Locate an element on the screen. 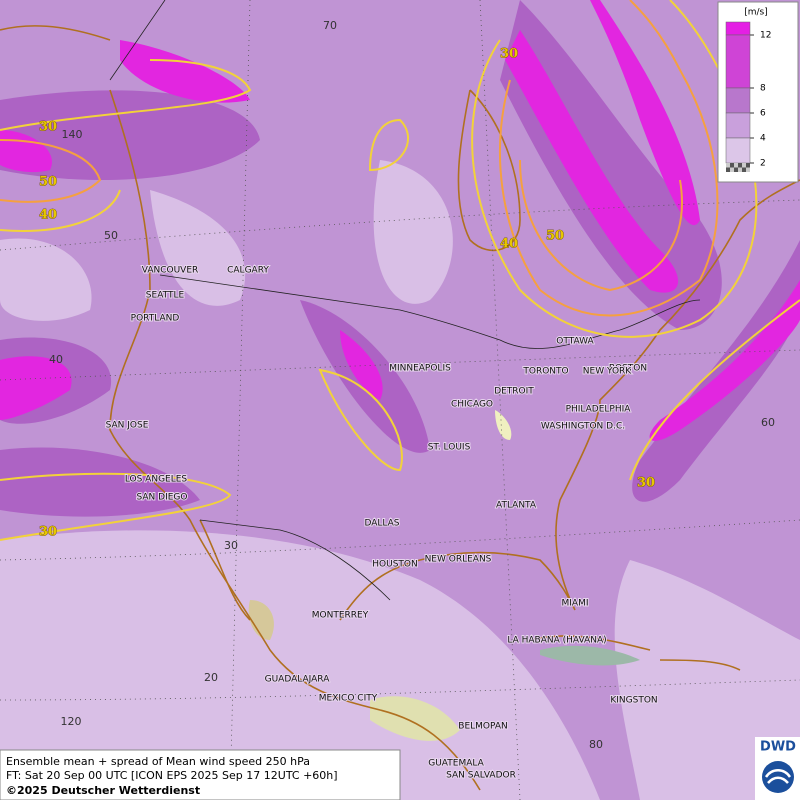 The width and height of the screenshot is (800, 800). city-label: MIAMI is located at coordinates (575, 604).